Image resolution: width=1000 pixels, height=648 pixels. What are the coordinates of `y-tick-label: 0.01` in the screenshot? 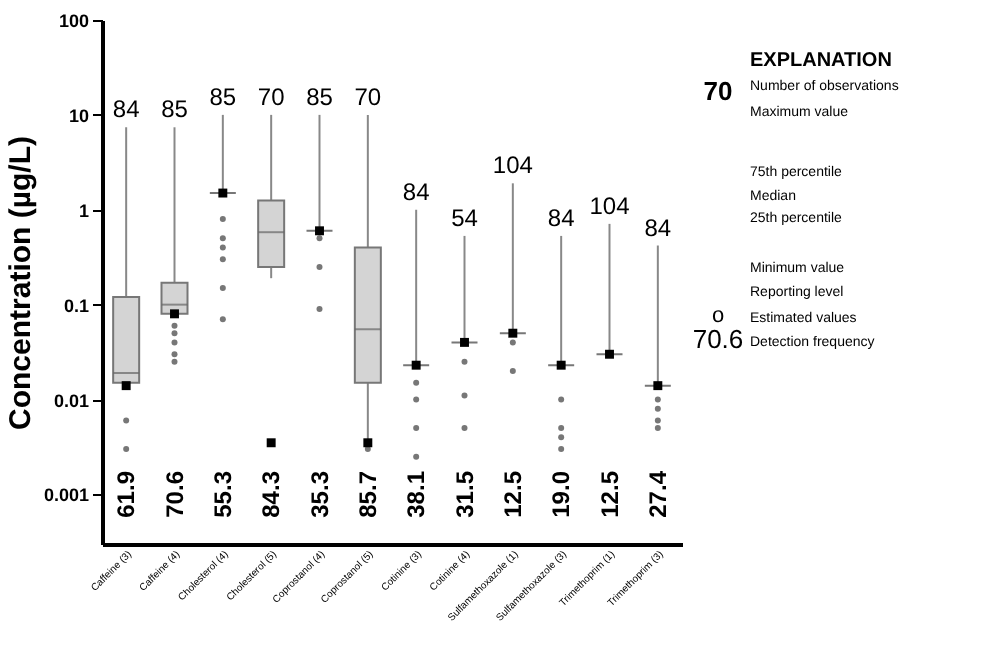 It's located at (71, 400).